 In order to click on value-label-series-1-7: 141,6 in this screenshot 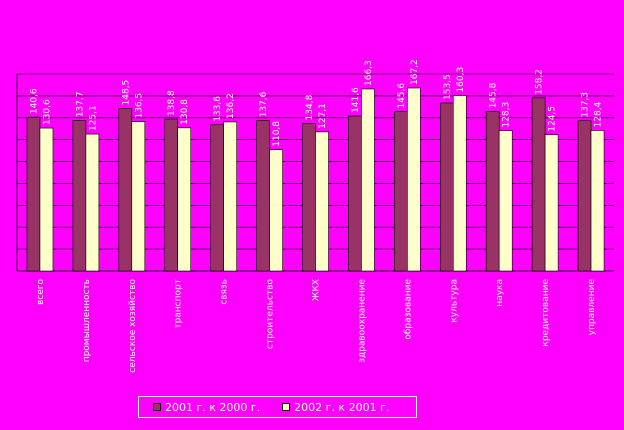, I will do `click(356, 100)`.